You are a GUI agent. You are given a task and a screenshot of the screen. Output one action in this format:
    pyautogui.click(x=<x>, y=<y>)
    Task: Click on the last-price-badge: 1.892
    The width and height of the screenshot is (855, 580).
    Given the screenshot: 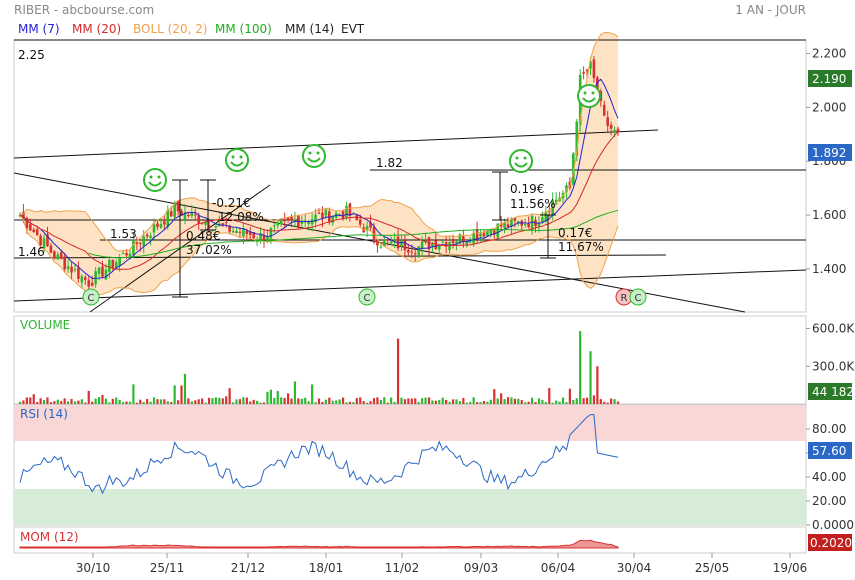 What is the action you would take?
    pyautogui.click(x=829, y=153)
    